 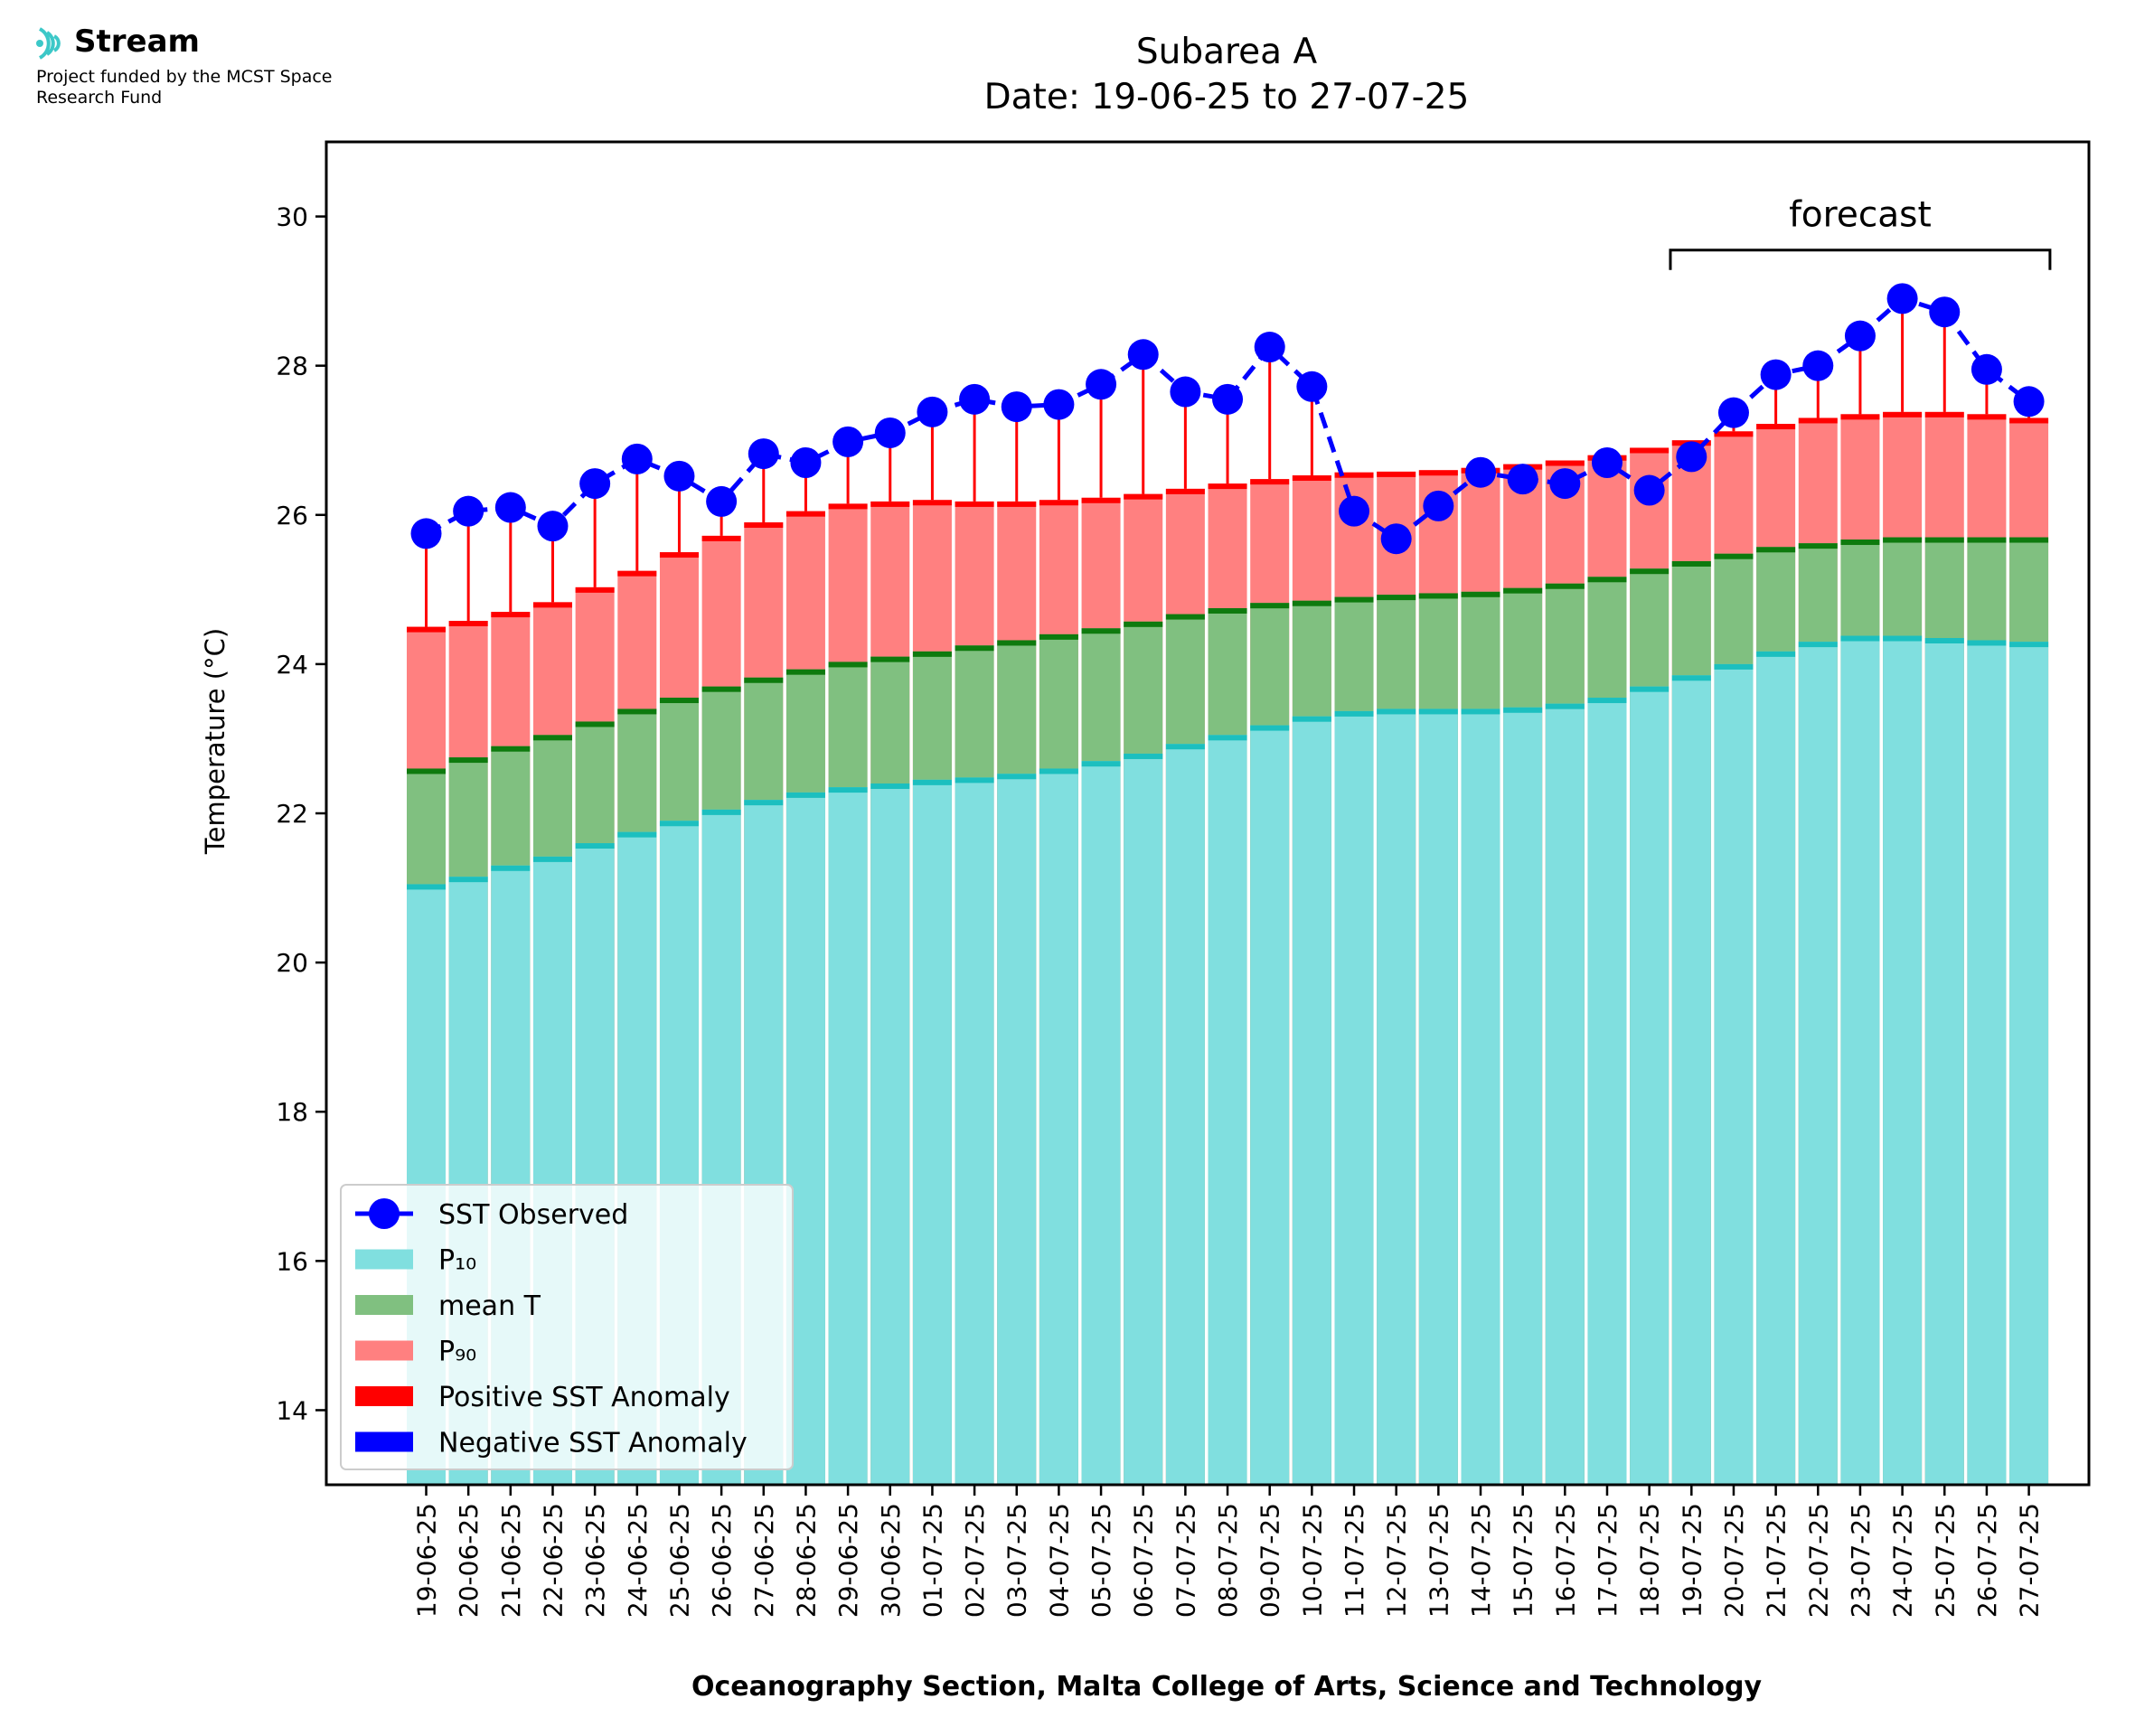 What do you see at coordinates (457, 1261) in the screenshot?
I see `legend-label: P₁₀` at bounding box center [457, 1261].